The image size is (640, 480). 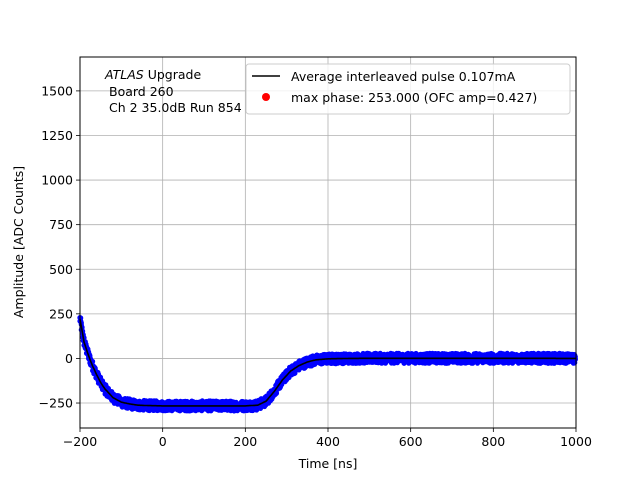 What do you see at coordinates (328, 441) in the screenshot?
I see `x-tick-label: 400` at bounding box center [328, 441].